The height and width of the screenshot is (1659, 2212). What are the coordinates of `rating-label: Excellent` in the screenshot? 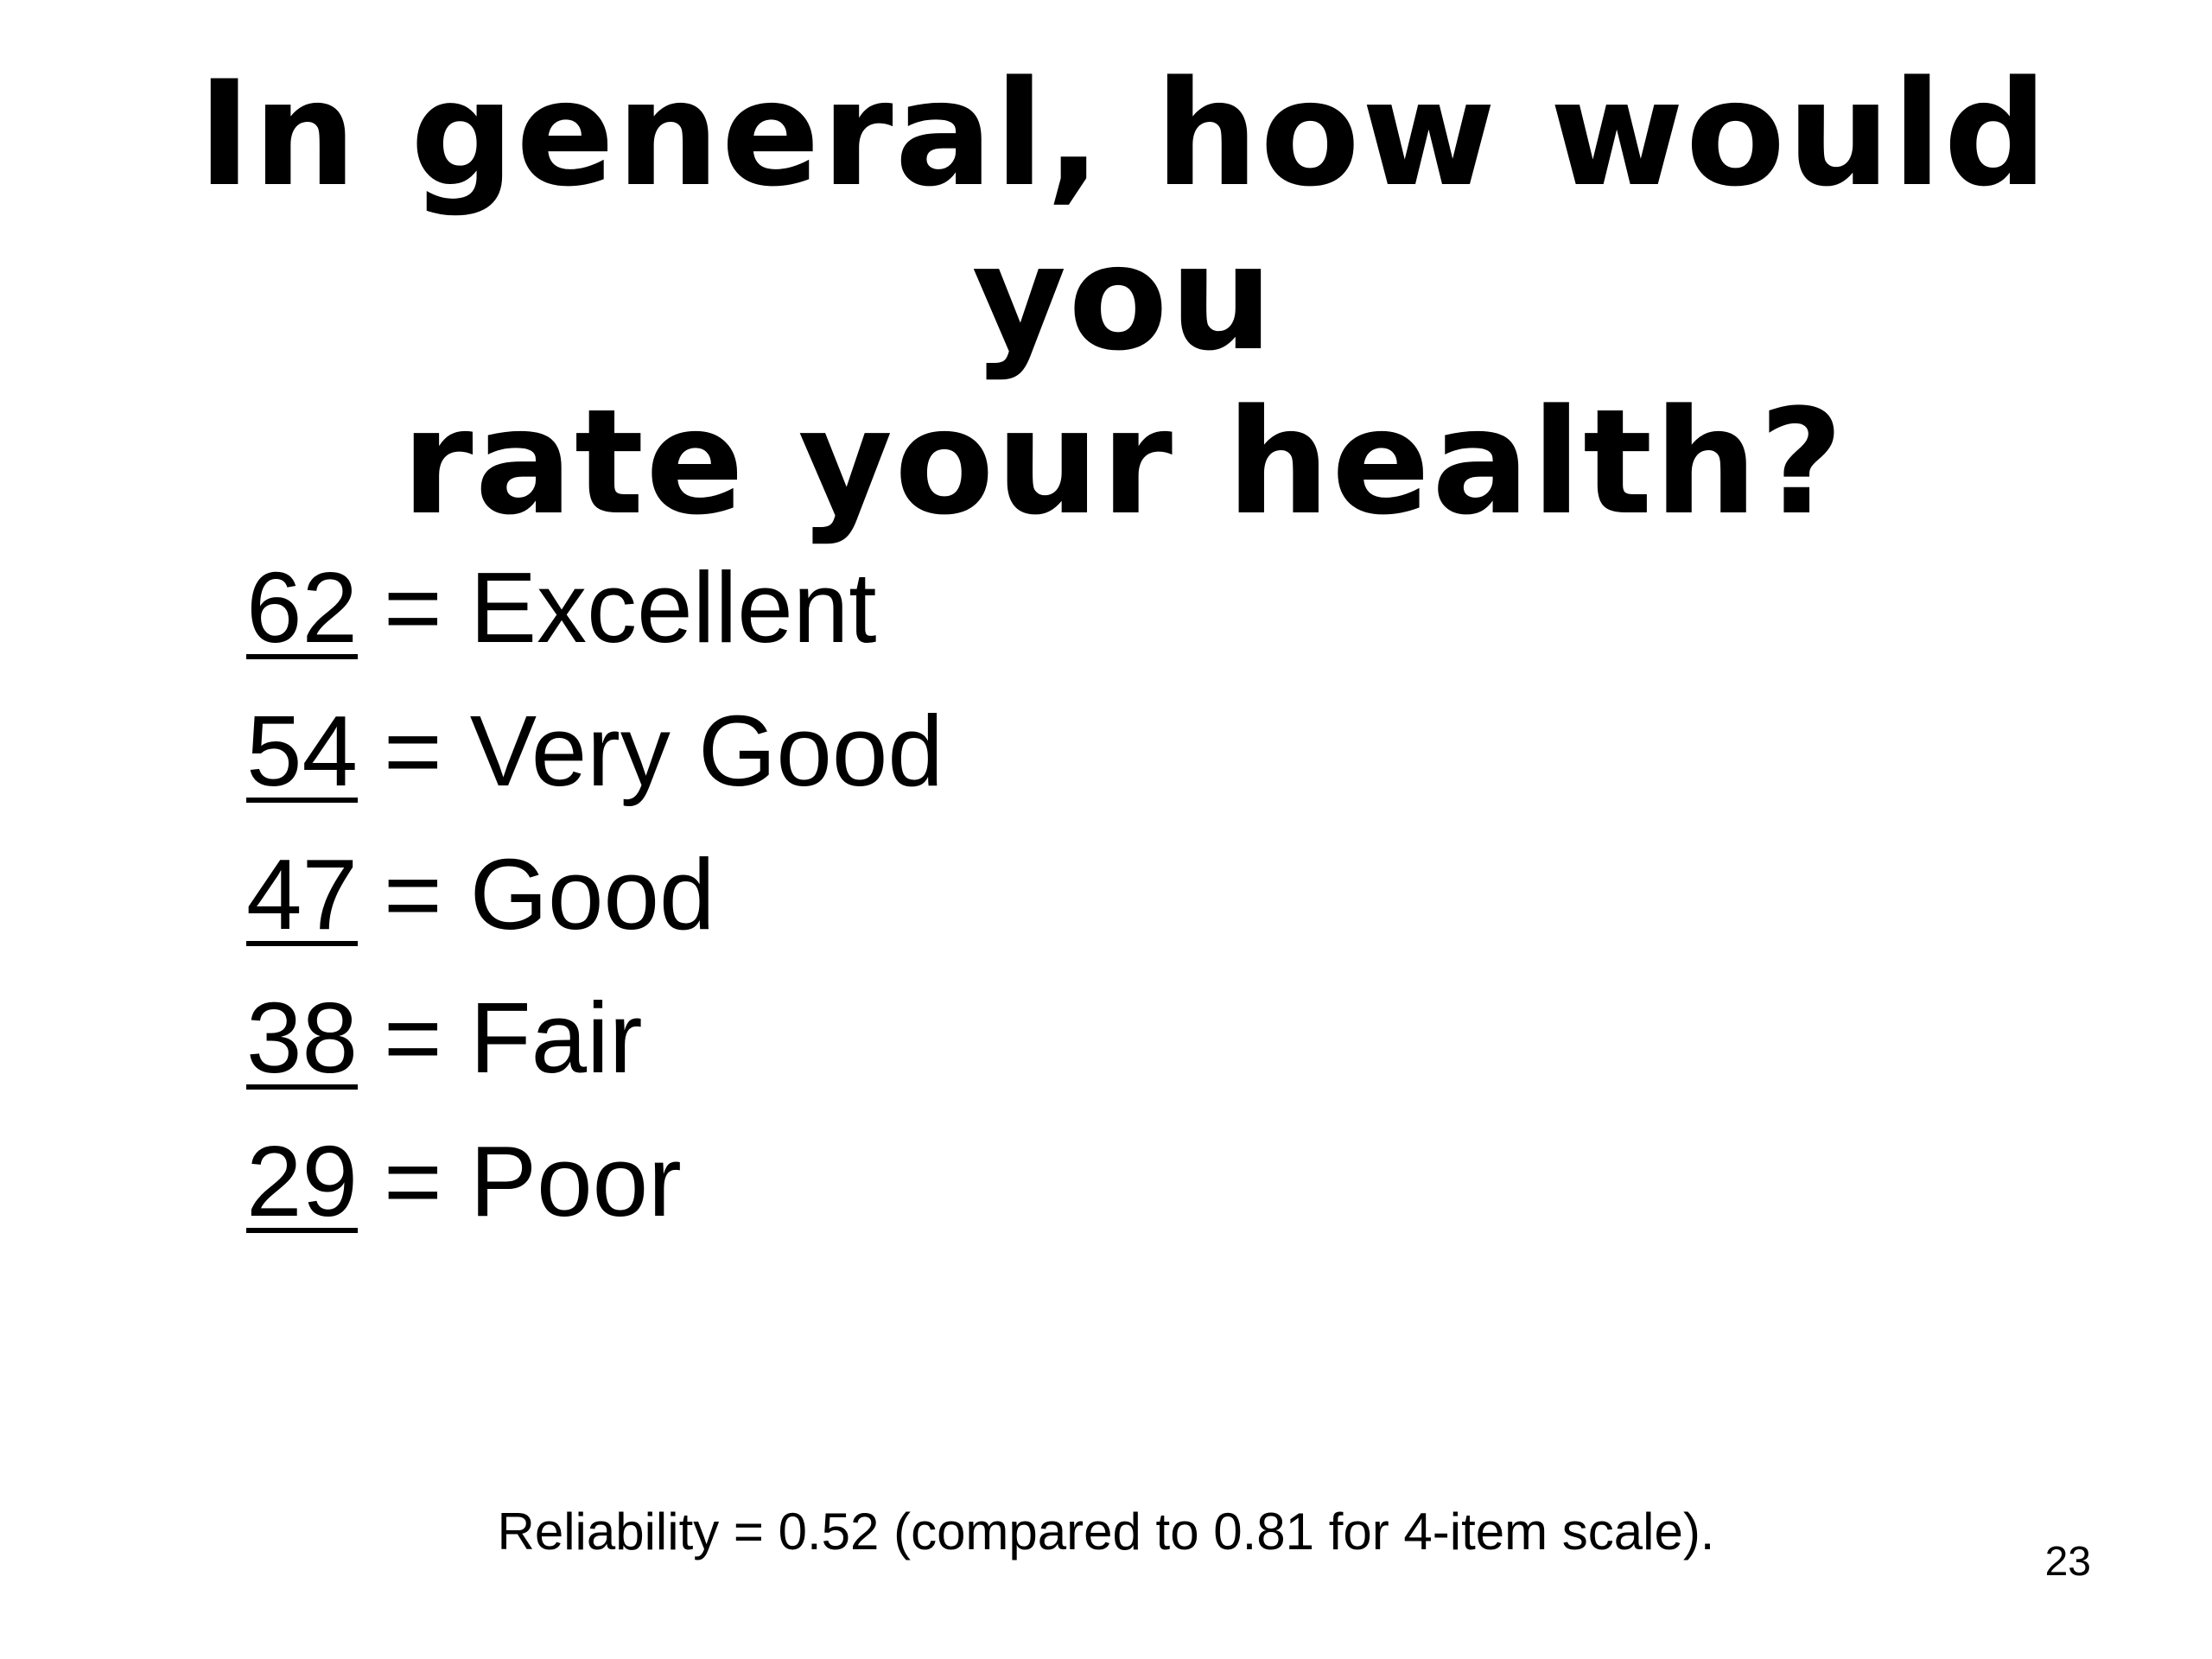 It's located at (673, 607).